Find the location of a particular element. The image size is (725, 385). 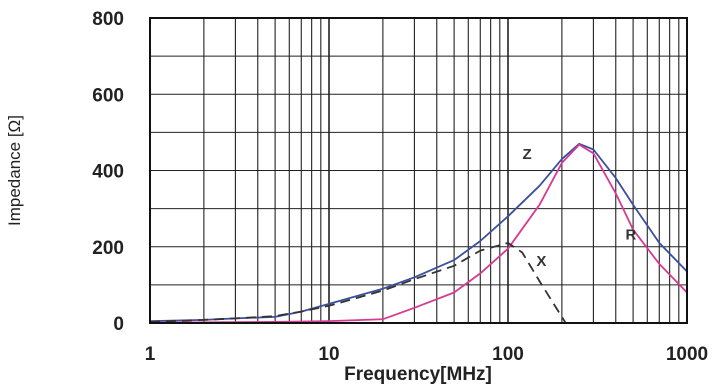

x-tick-label: 100 is located at coordinates (508, 354).